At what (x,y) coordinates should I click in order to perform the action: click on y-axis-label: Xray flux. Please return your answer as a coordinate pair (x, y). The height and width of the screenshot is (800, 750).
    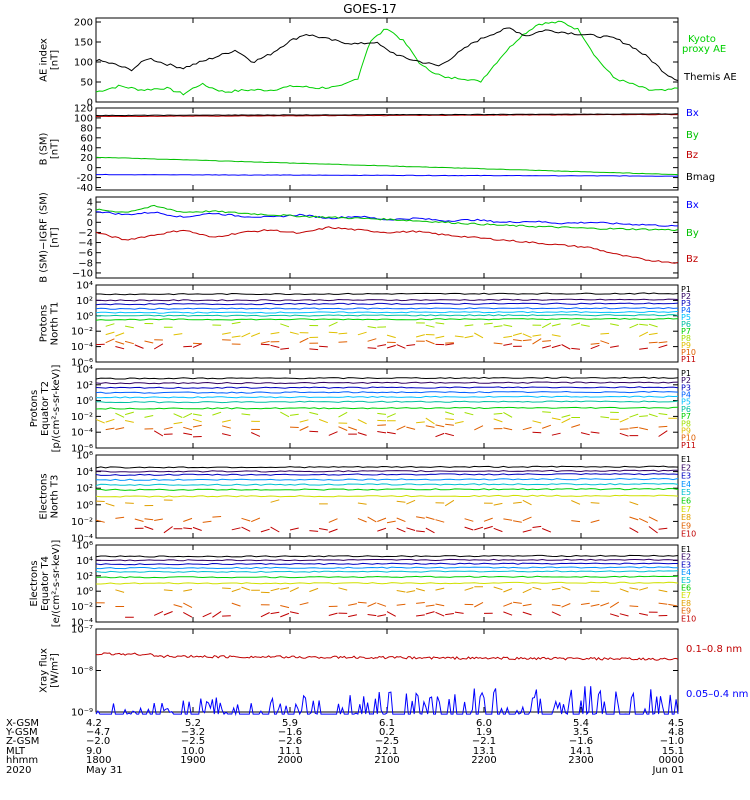
    Looking at the image, I should click on (44, 670).